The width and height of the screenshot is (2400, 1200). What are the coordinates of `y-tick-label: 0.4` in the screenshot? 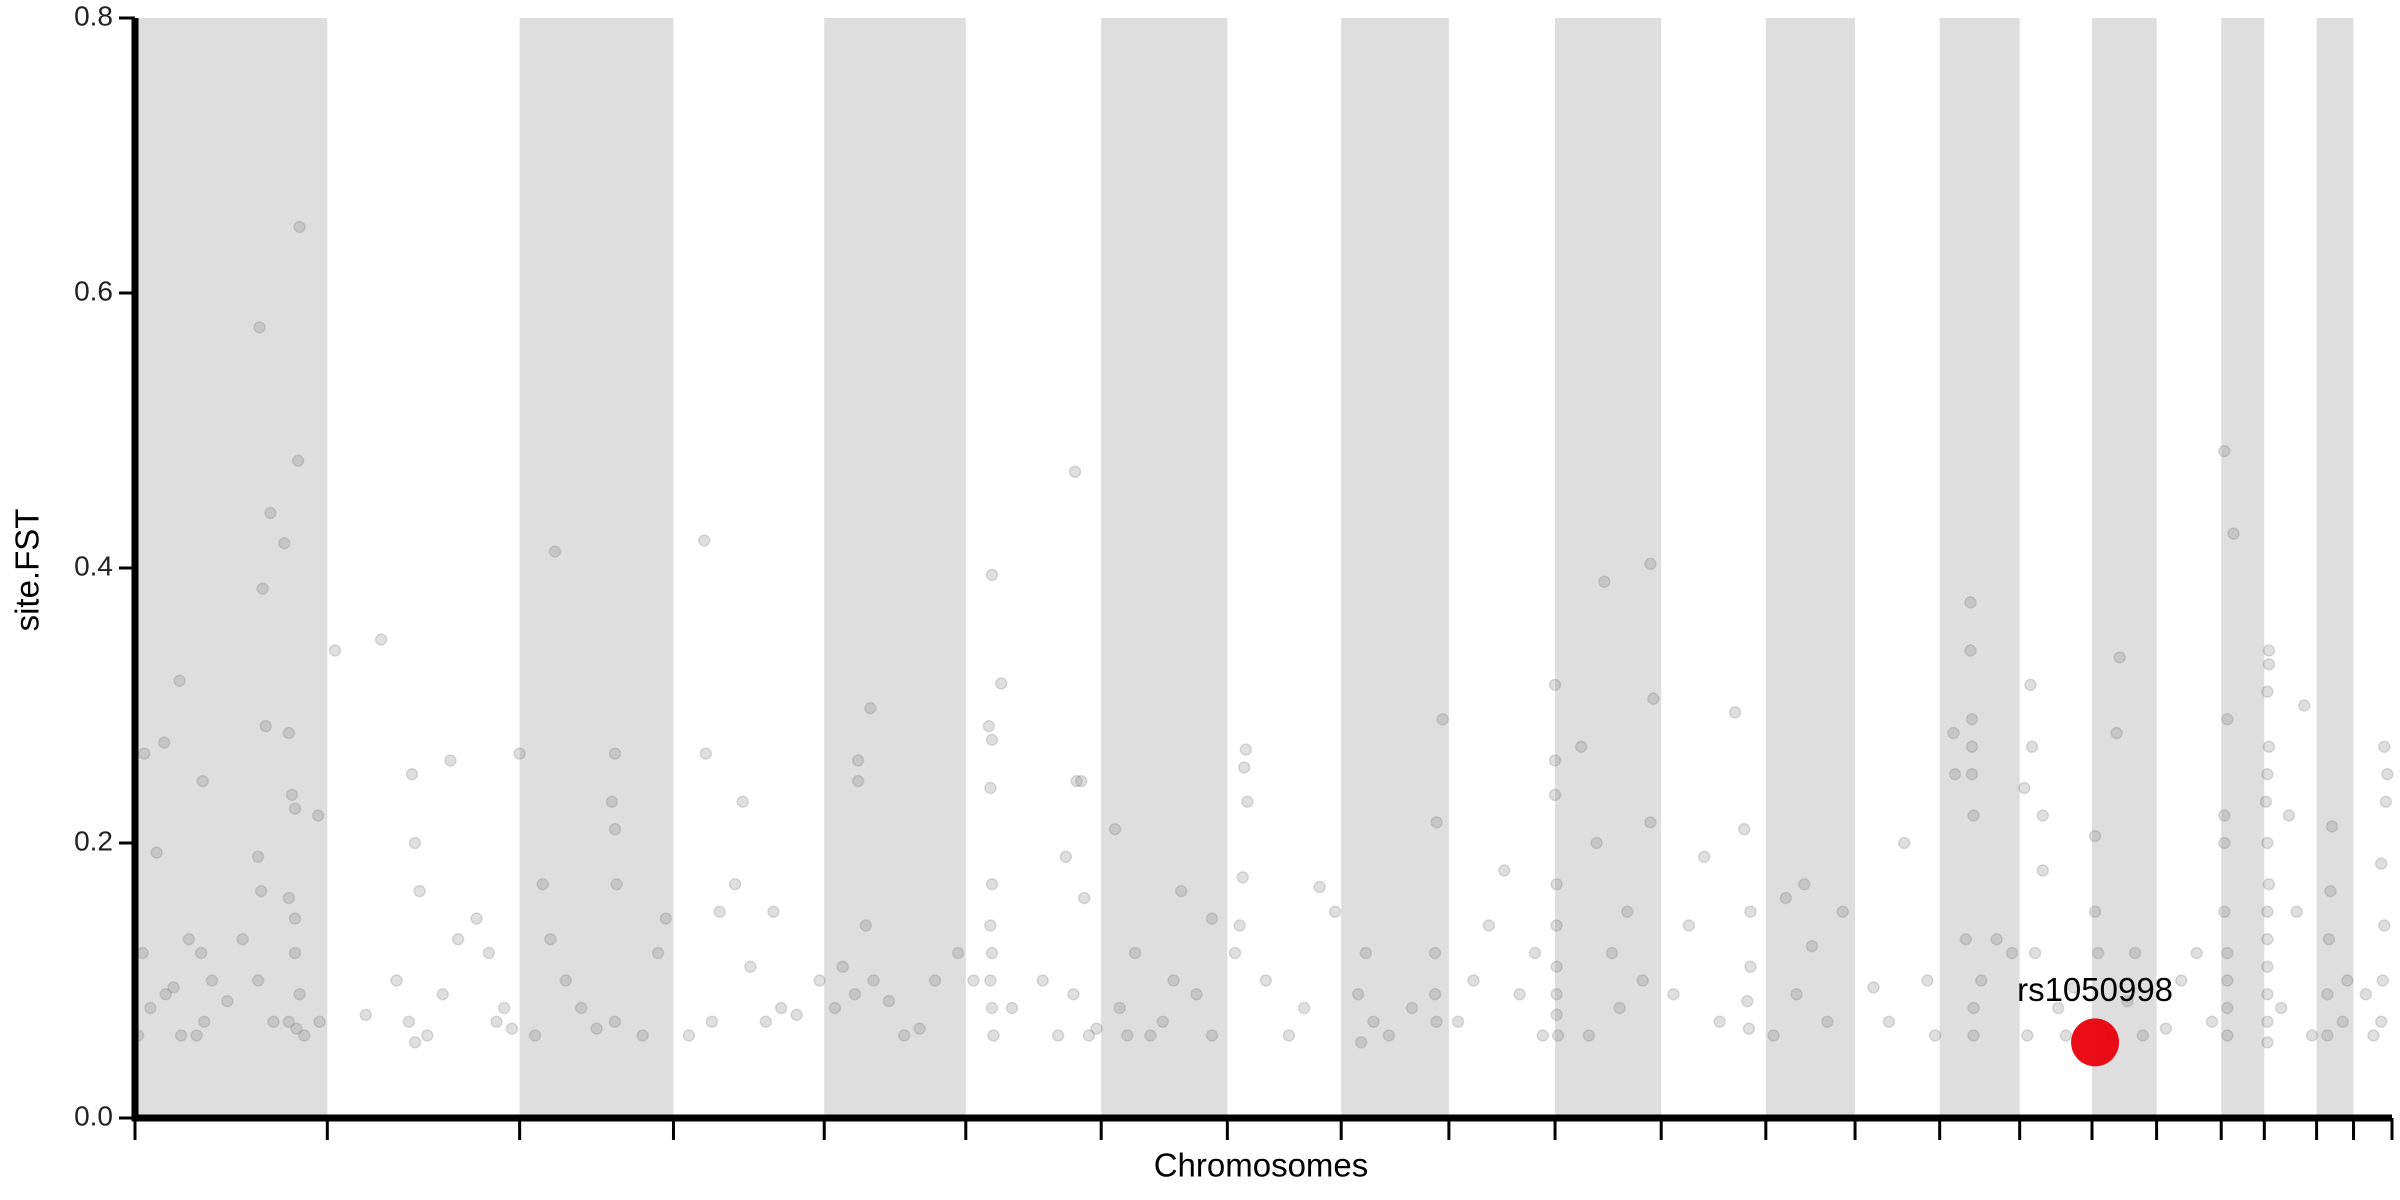 It's located at (93, 565).